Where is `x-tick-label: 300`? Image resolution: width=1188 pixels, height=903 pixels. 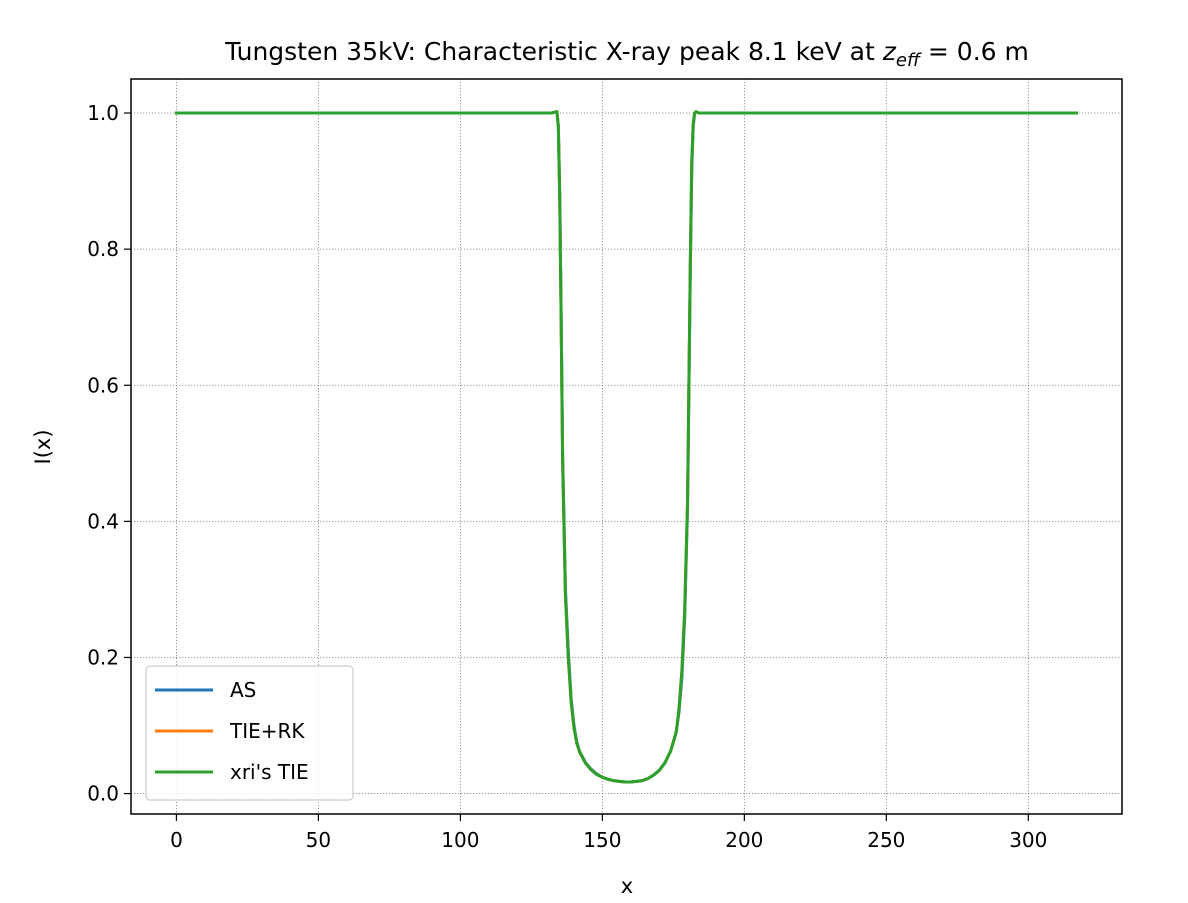
x-tick-label: 300 is located at coordinates (1028, 840).